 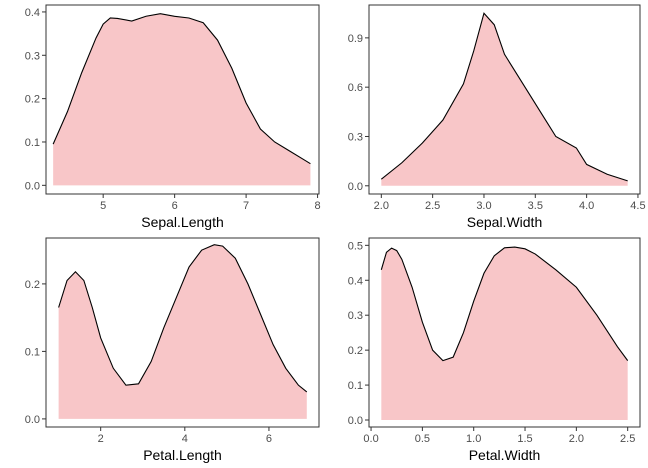 What do you see at coordinates (370, 439) in the screenshot?
I see `x-tick-label-petal-width: 0.0` at bounding box center [370, 439].